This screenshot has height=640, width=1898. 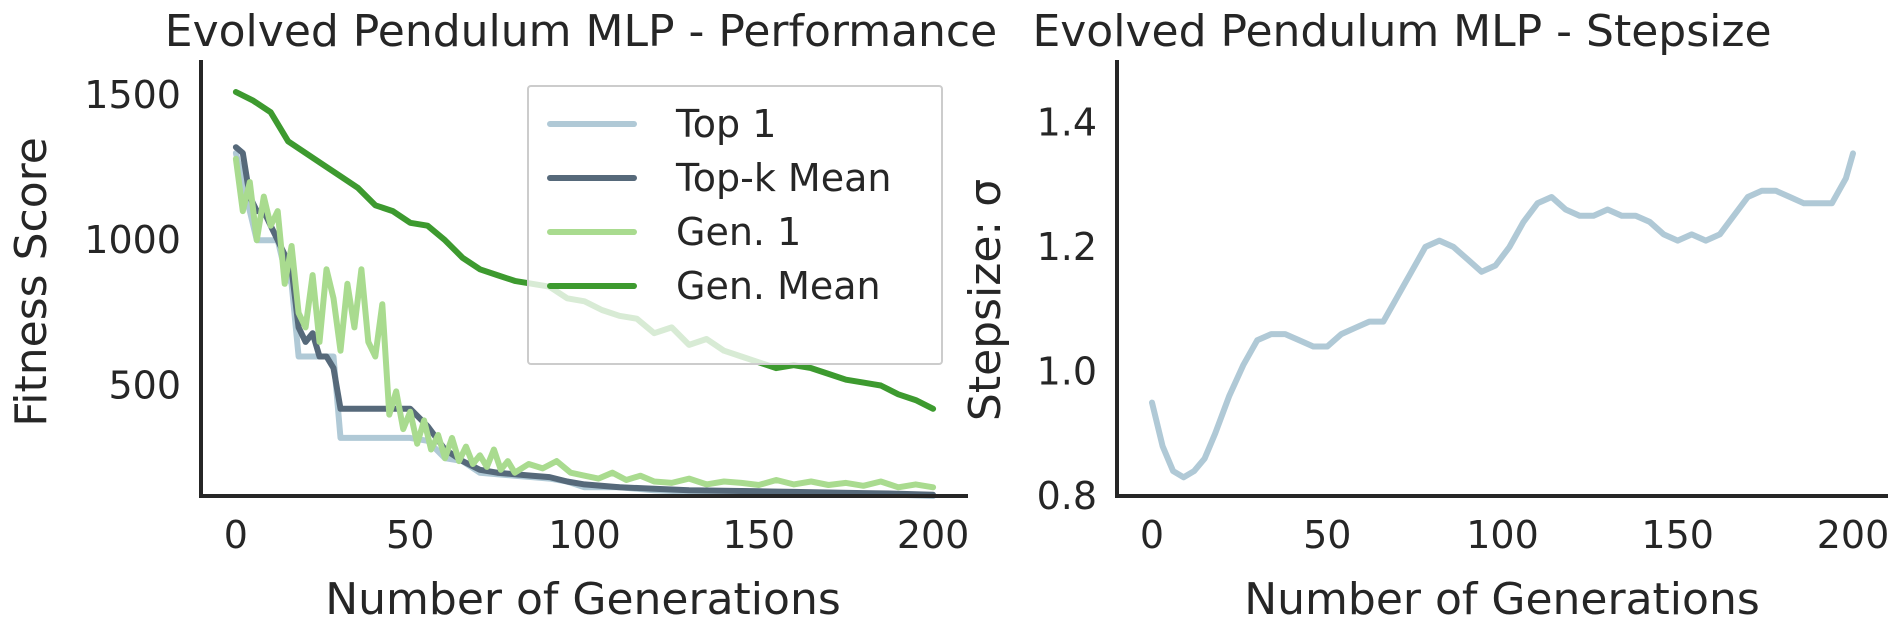 I want to click on performance-y-label: Fitness Score, so click(x=31, y=282).